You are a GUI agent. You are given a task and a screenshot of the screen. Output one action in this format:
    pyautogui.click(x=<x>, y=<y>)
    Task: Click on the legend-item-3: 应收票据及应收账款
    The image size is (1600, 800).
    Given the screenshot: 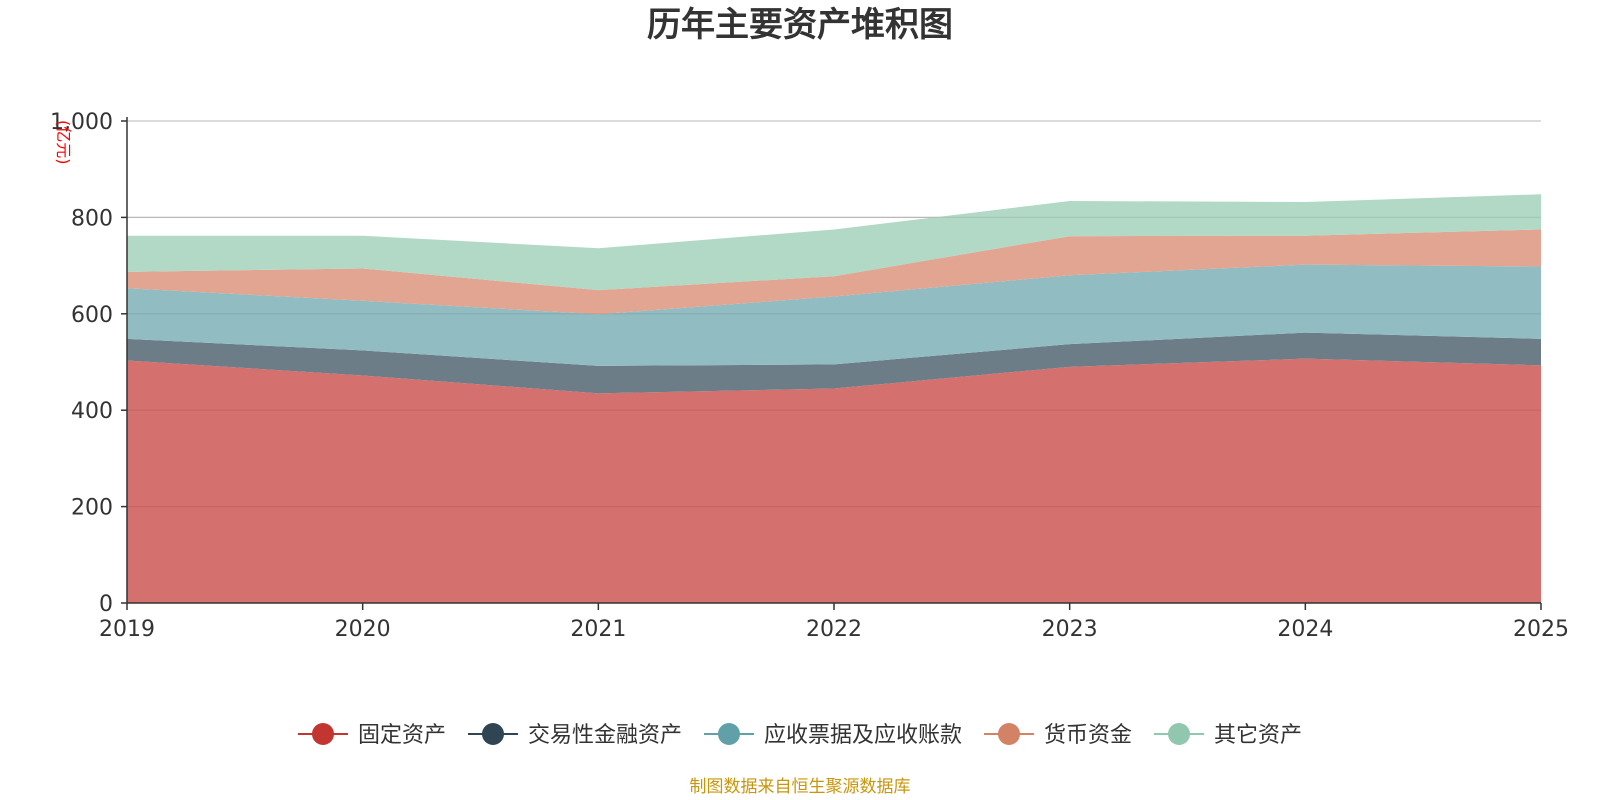 What is the action you would take?
    pyautogui.click(x=833, y=735)
    